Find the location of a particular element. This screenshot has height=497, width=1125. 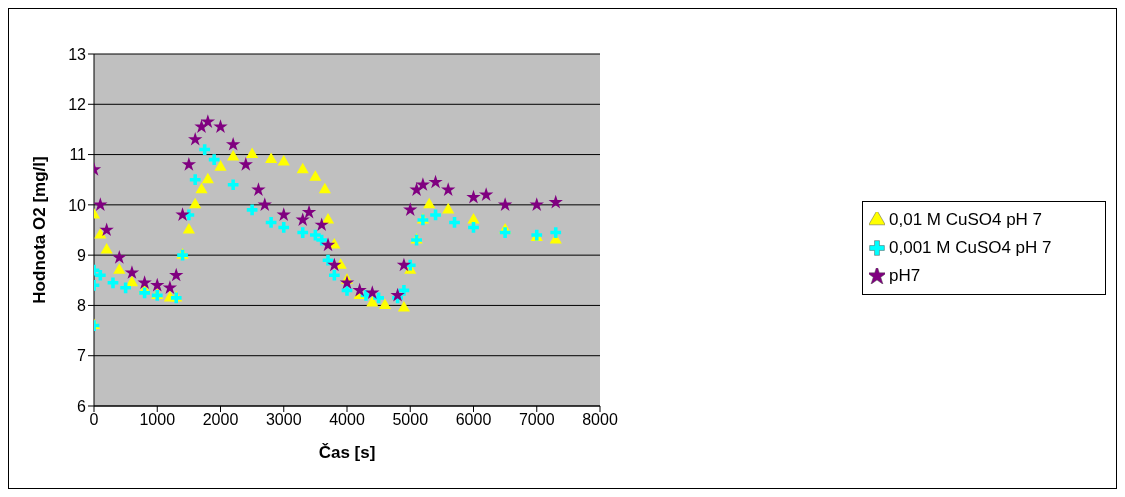

y-tick-label: 11 is located at coordinates (78, 155).